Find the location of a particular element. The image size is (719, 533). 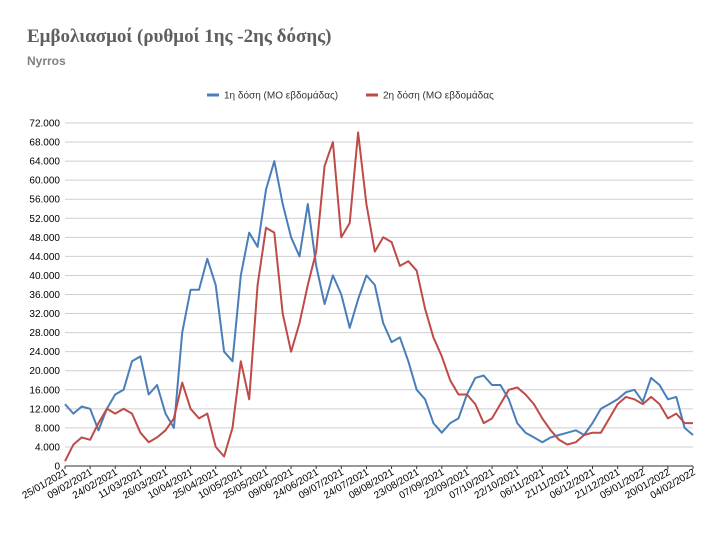

chart-title: Εμβολιασμοί (ρυθμοί 1ης -2ης δόσης) is located at coordinates (179, 36).